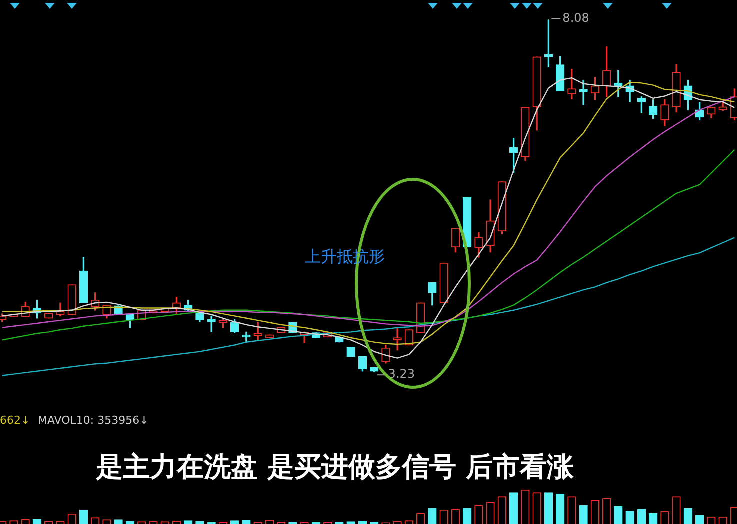 Image resolution: width=737 pixels, height=524 pixels. Describe the element at coordinates (93, 420) in the screenshot. I see `text: MAVOL10: 353956↓` at that location.